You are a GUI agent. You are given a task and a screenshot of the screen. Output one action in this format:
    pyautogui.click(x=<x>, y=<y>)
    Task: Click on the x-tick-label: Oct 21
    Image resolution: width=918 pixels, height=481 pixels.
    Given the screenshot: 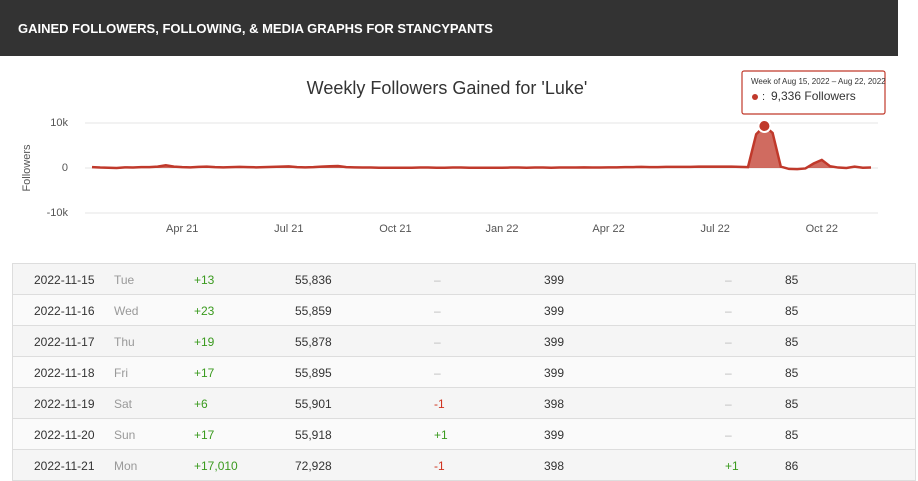 What is the action you would take?
    pyautogui.click(x=395, y=229)
    